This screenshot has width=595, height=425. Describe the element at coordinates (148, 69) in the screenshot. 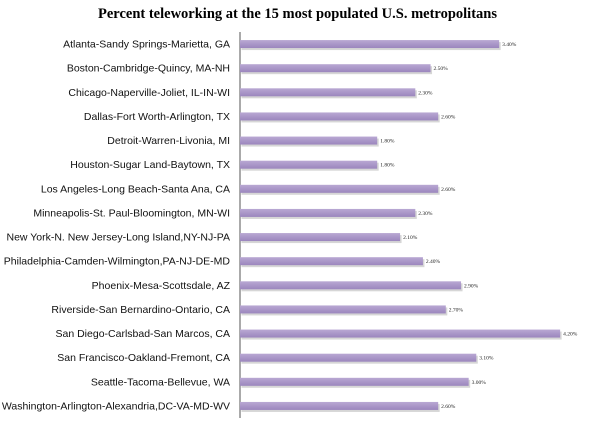

I see `category-label: Boston-Cambridge-Quincy, MA-NH` at that location.